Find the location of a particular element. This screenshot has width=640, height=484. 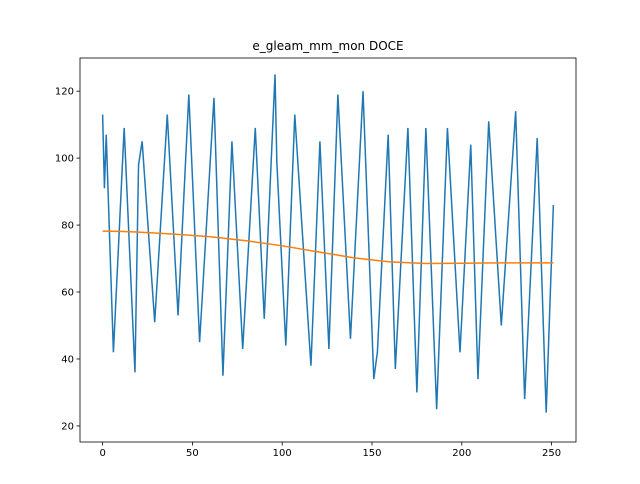

y-tick-label: 60 is located at coordinates (67, 293).